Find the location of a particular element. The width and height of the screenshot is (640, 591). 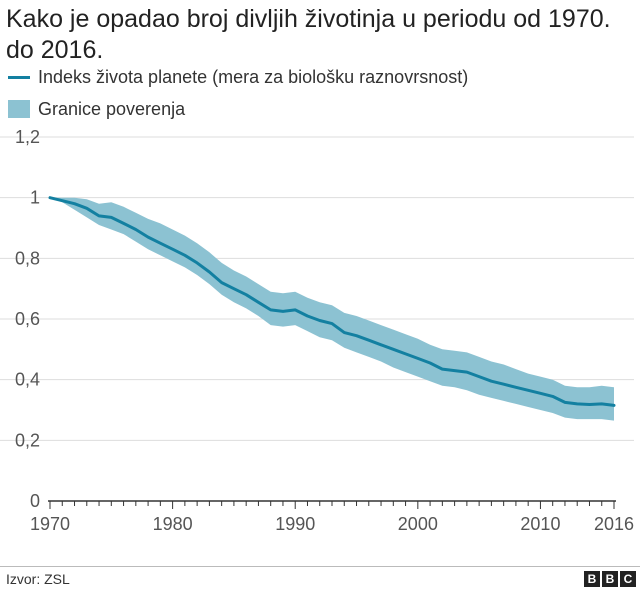

x-tick-label: 2000 is located at coordinates (418, 524).